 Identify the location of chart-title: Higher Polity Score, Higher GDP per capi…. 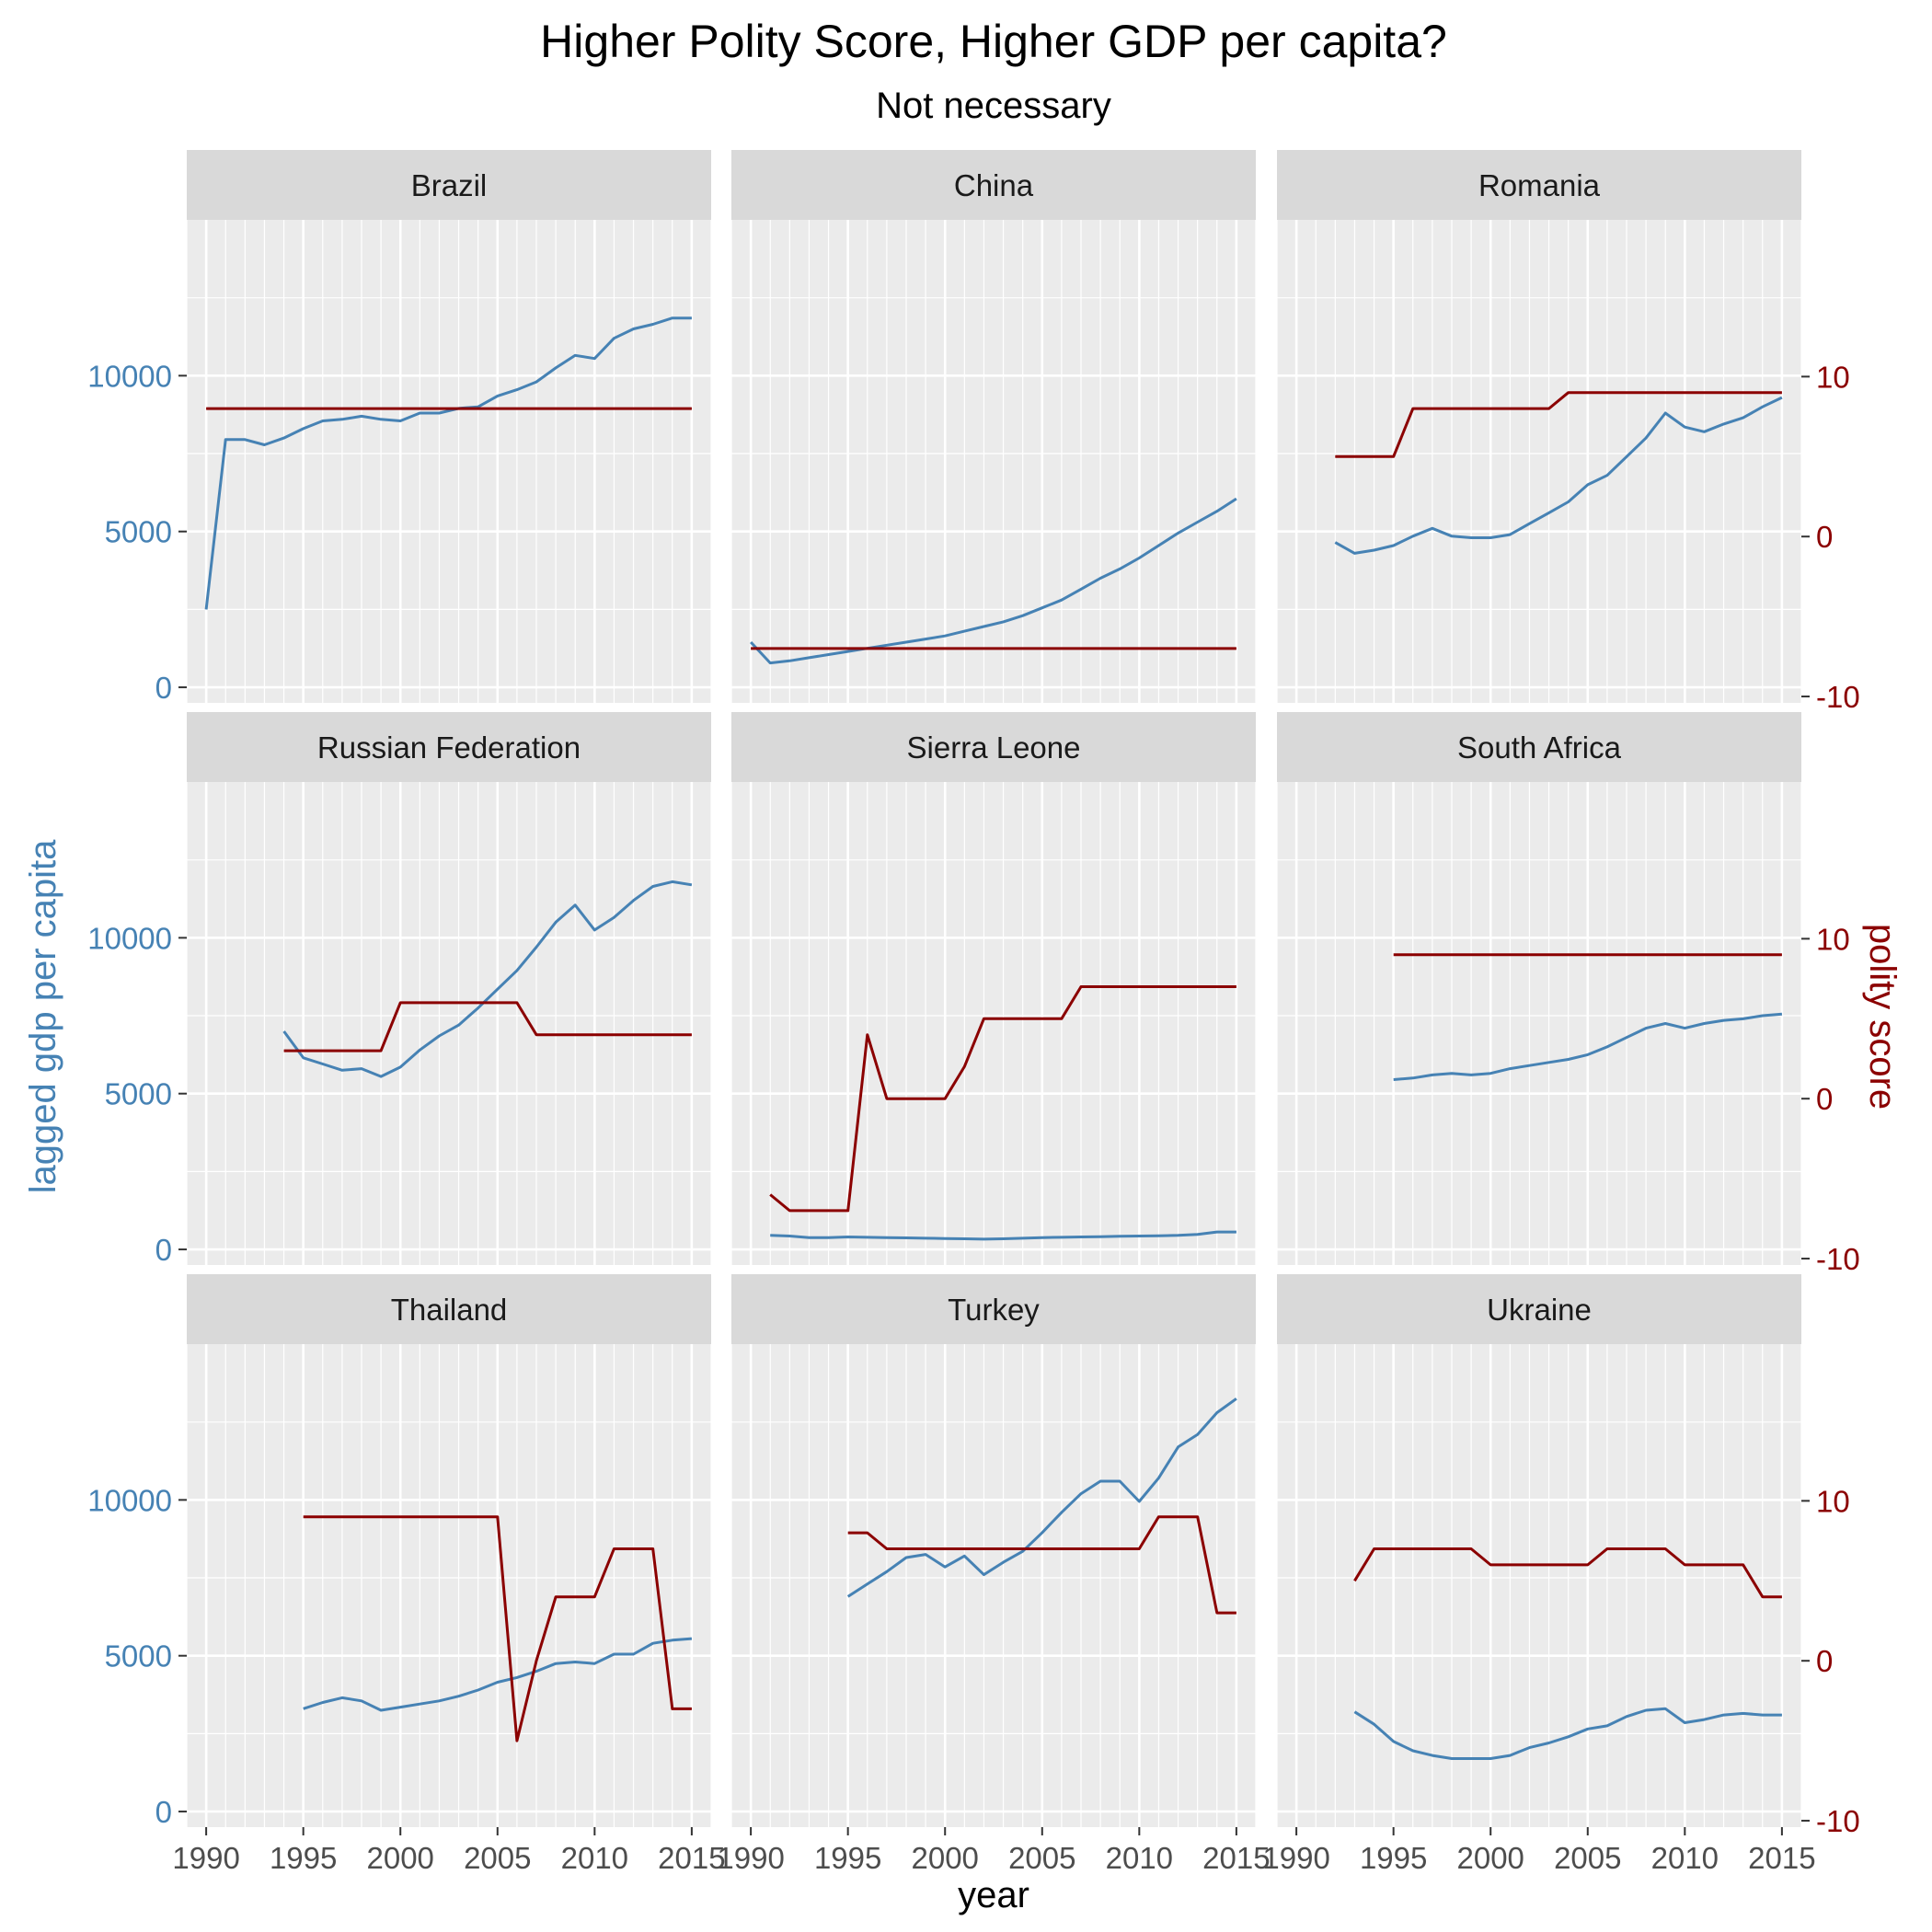
(993, 41).